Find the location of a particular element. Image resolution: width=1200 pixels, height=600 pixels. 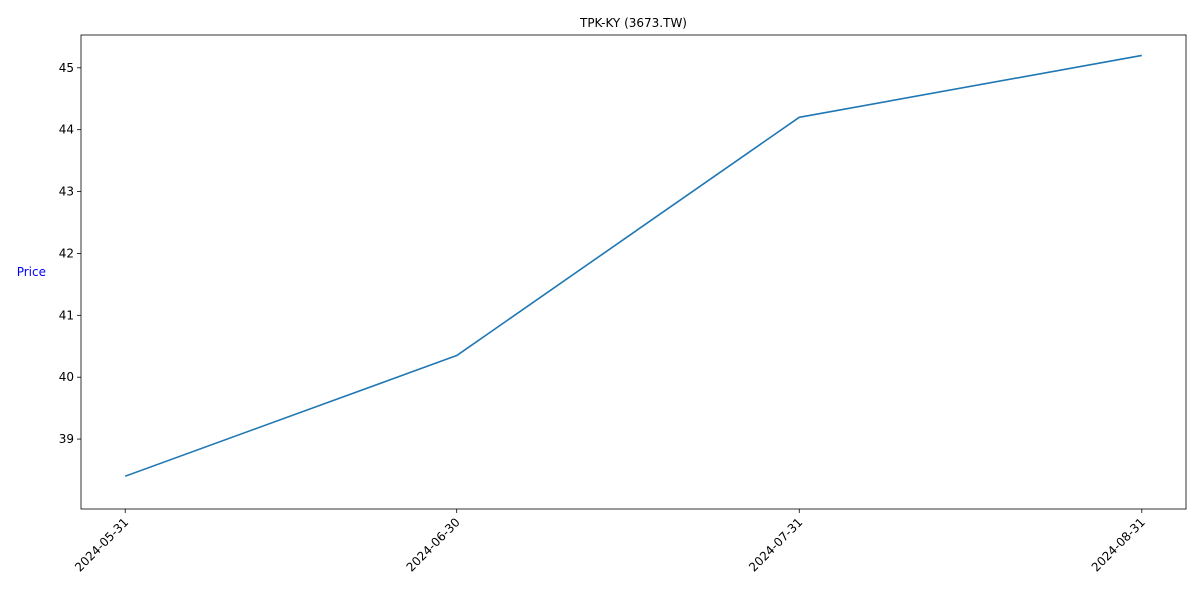

y-tick-label: 39 is located at coordinates (66, 439).